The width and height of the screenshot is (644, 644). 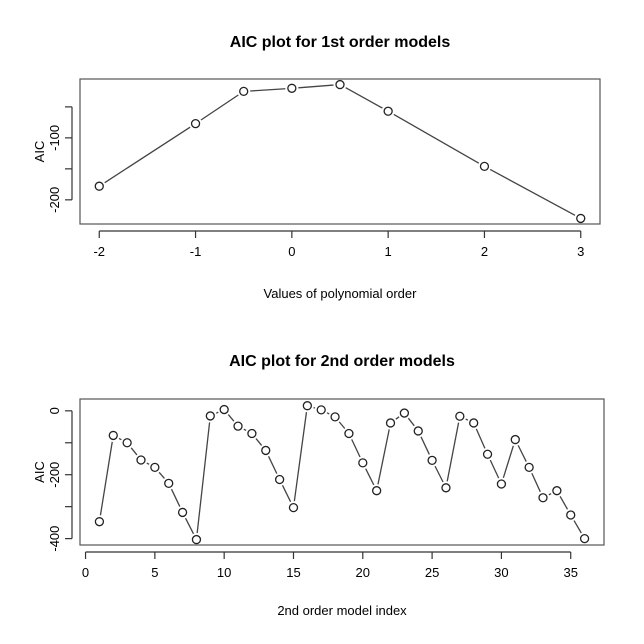 What do you see at coordinates (54, 475) in the screenshot?
I see `panel-2-y-tick-label: -200` at bounding box center [54, 475].